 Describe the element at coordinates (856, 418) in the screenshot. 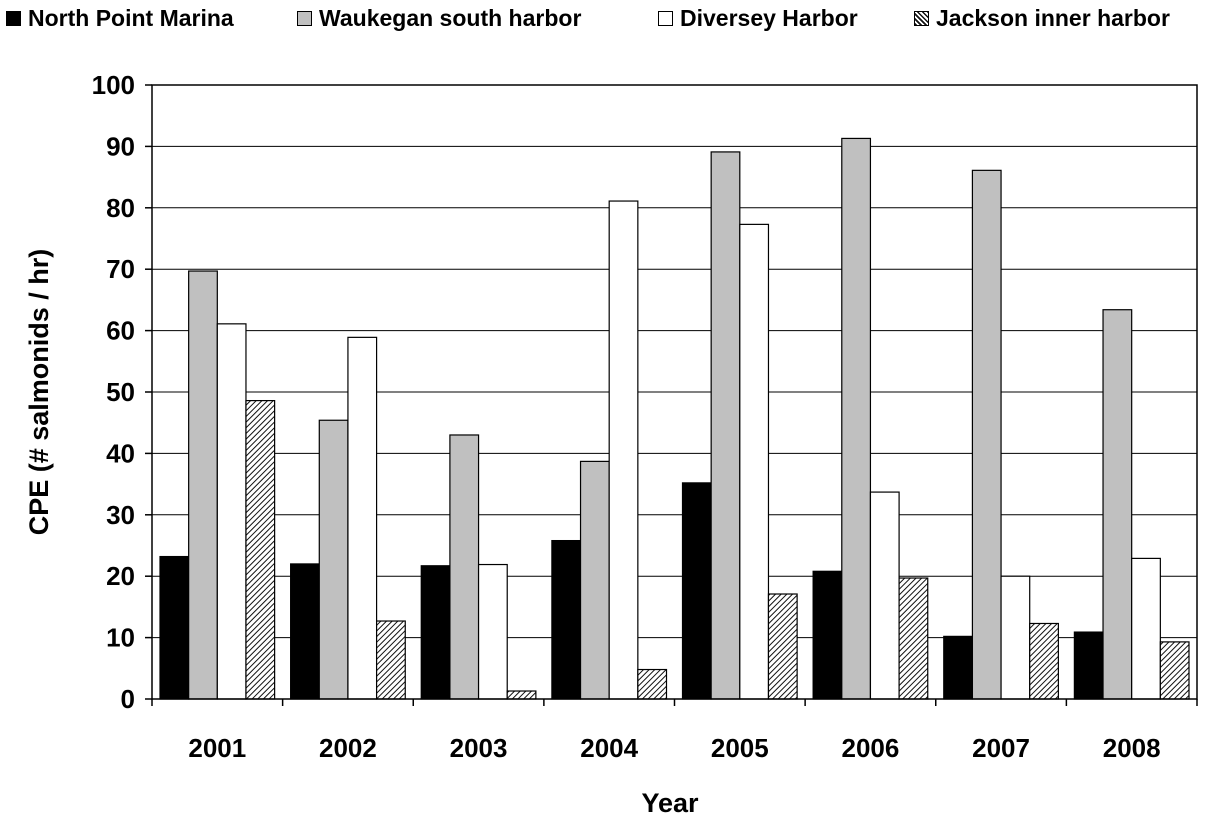

I see `bar-waukegan-south-harbor-2006` at that location.